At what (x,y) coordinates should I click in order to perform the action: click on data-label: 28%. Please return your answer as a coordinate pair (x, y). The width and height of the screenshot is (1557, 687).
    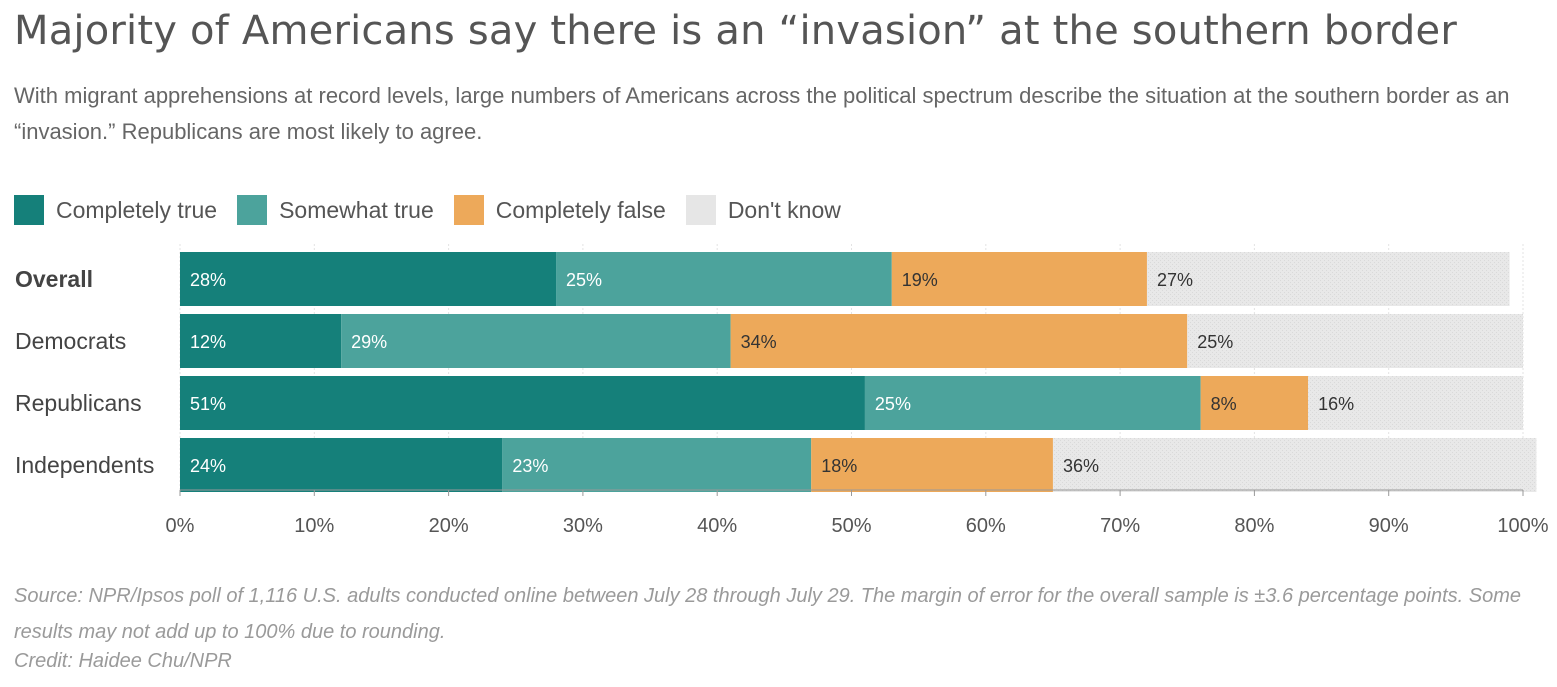
    Looking at the image, I should click on (208, 280).